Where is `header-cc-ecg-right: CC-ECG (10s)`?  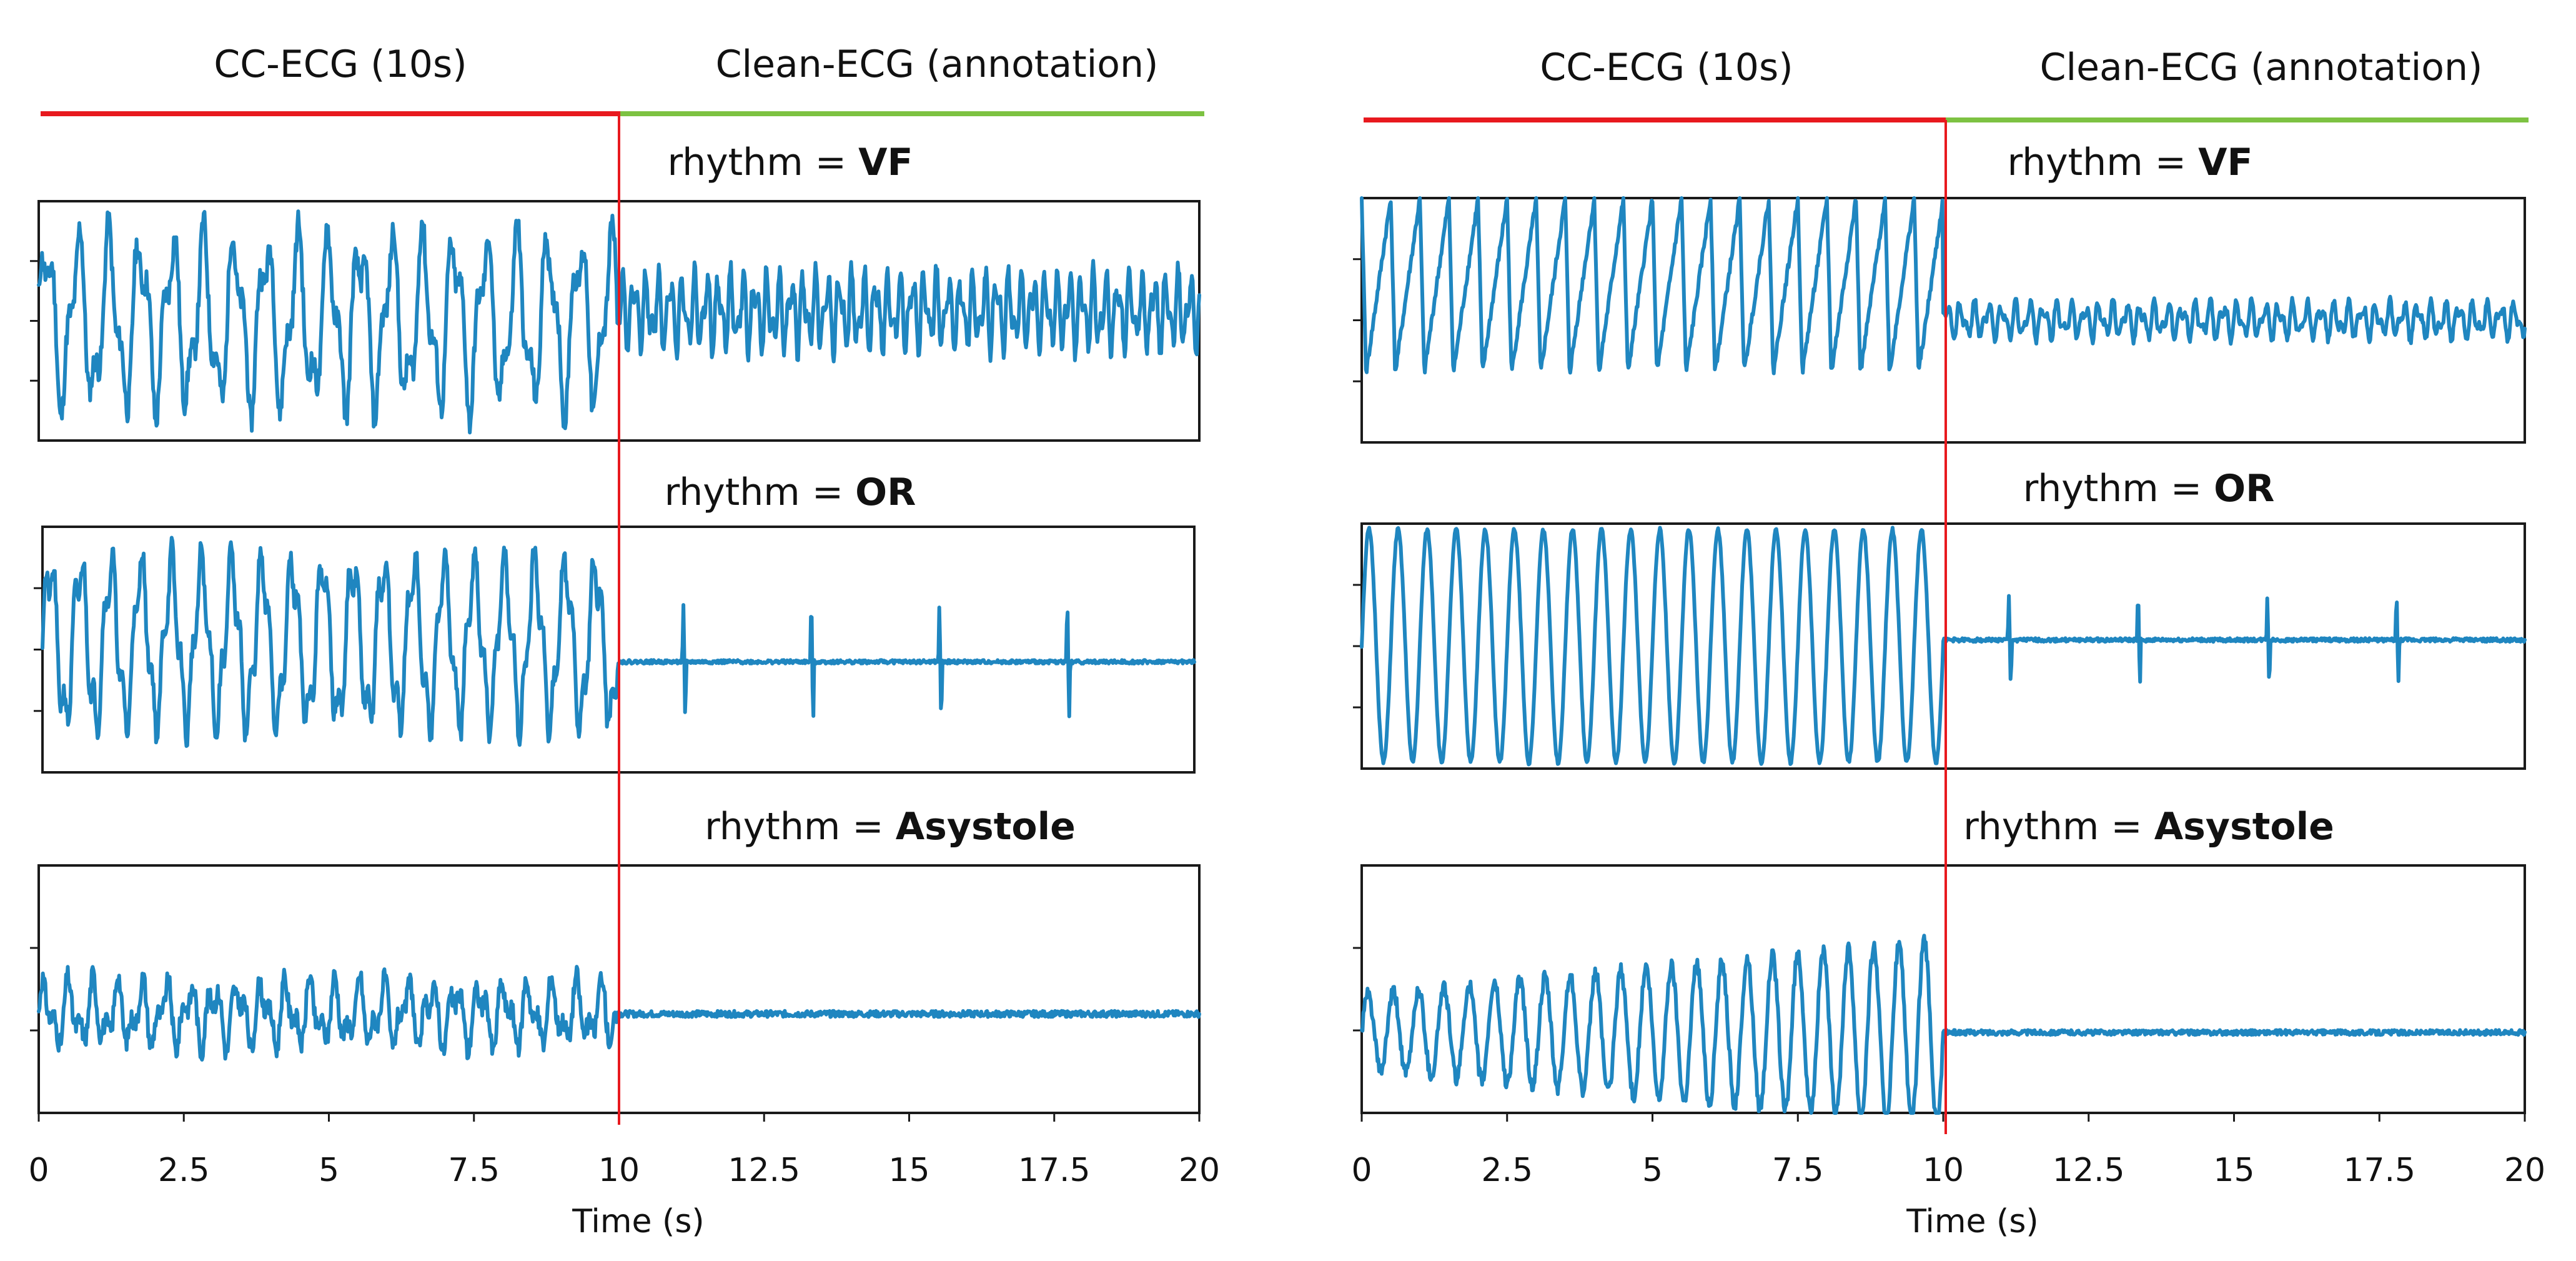
header-cc-ecg-right: CC-ECG (10s) is located at coordinates (1666, 67).